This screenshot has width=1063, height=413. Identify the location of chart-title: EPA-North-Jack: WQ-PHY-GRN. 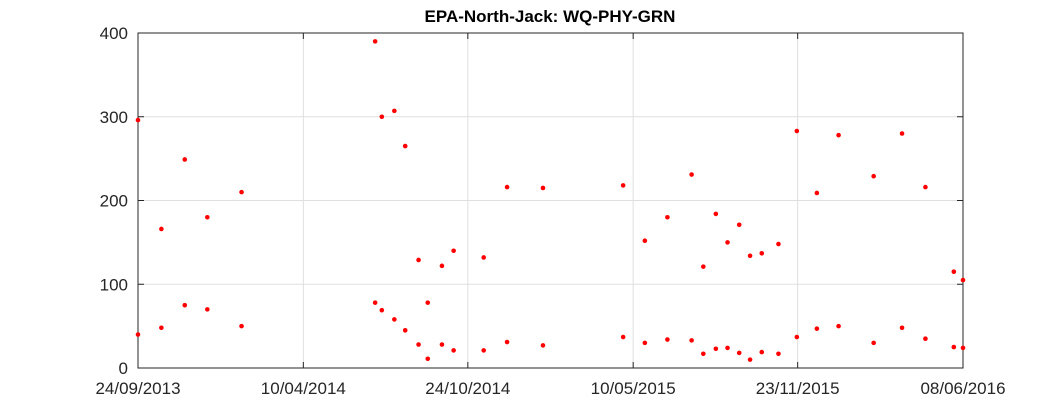
(550, 16).